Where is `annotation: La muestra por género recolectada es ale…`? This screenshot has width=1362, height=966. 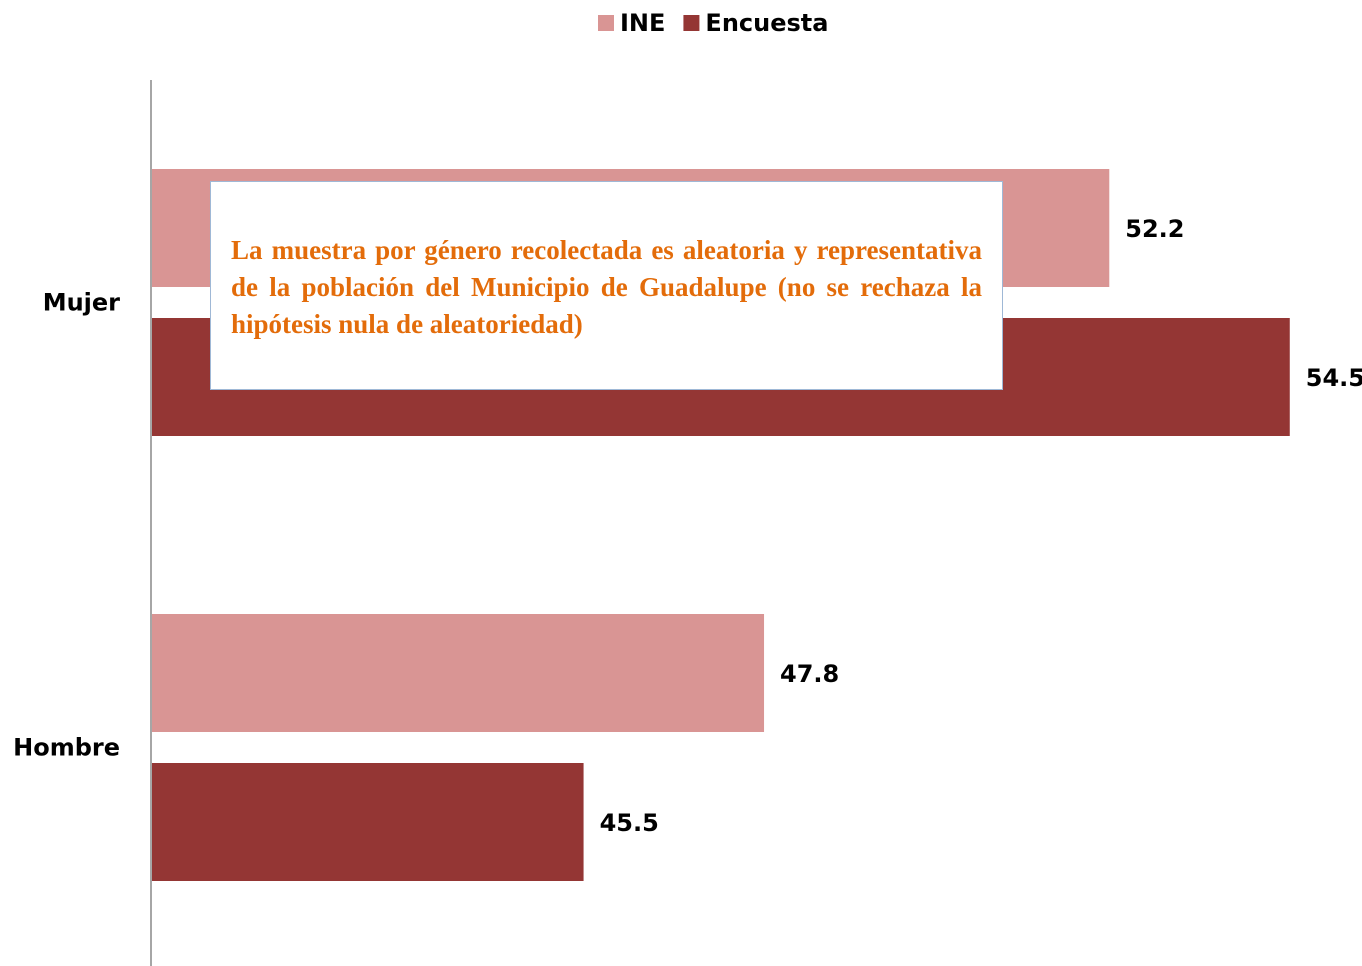
annotation: La muestra por género recolectada es ale… is located at coordinates (606, 285).